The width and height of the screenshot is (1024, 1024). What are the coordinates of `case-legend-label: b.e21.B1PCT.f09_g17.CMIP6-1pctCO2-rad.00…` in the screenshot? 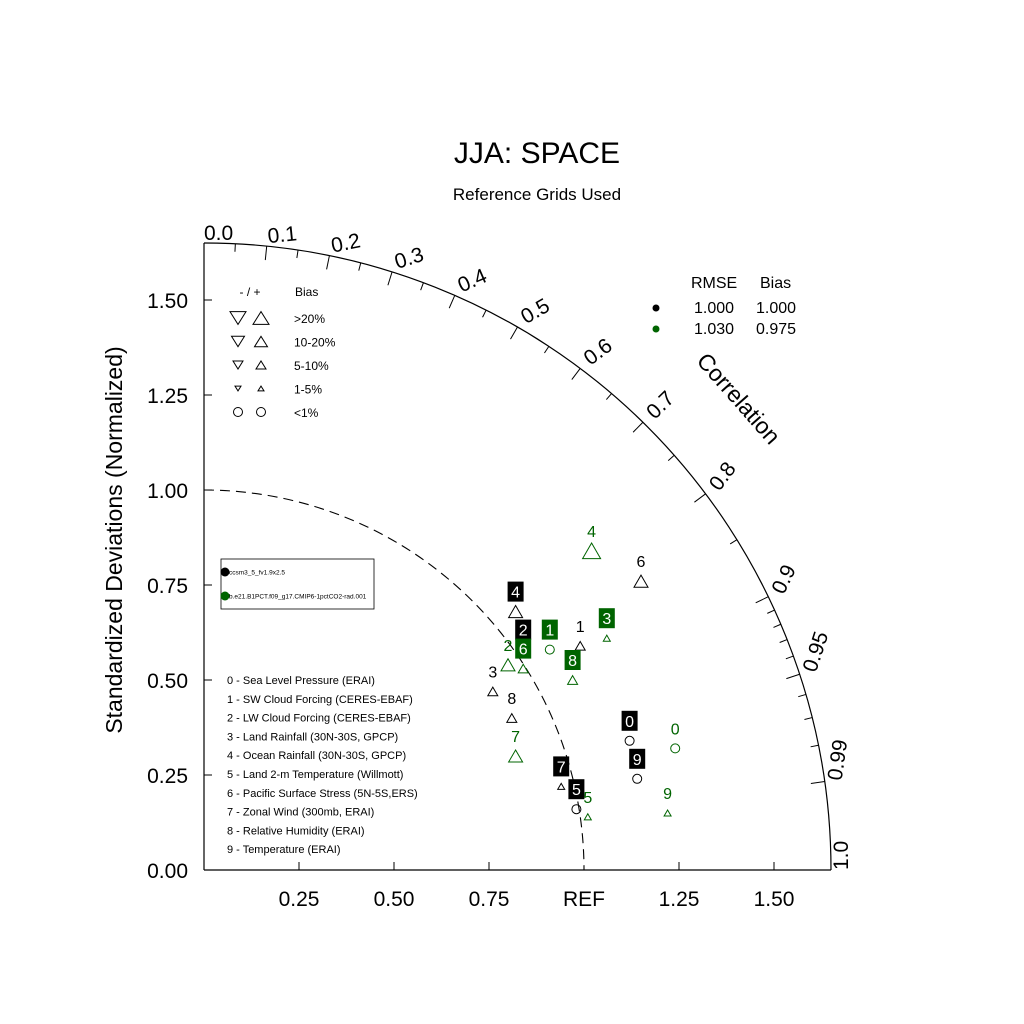 It's located at (298, 597).